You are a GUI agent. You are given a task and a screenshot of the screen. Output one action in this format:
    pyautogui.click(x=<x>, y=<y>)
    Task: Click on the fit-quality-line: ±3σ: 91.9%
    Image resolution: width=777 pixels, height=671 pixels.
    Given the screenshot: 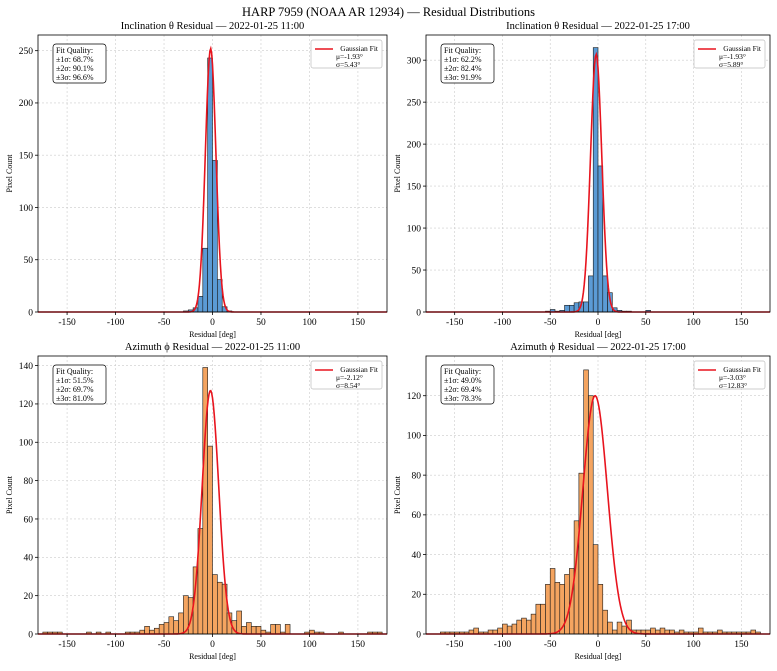 What is the action you would take?
    pyautogui.click(x=463, y=77)
    